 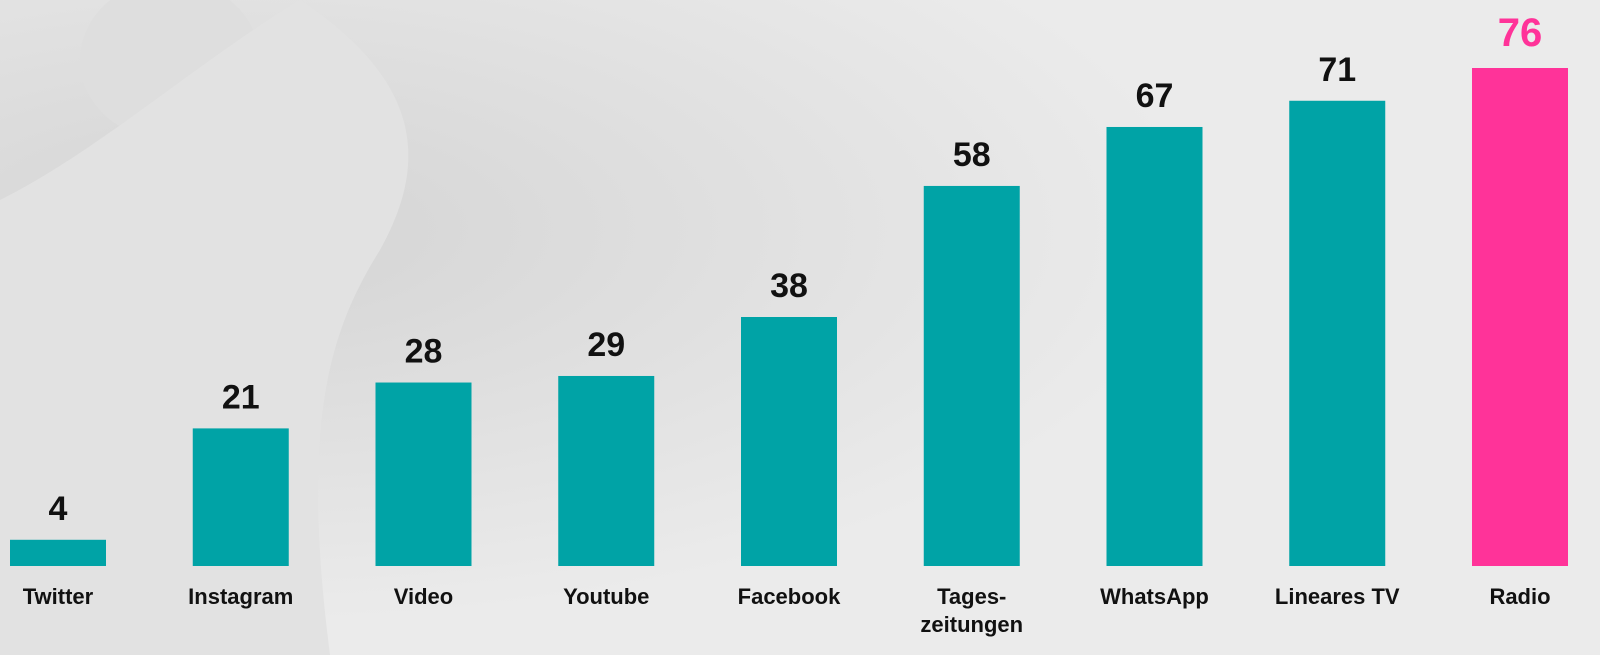 I want to click on value-label: 67, so click(x=1155, y=96).